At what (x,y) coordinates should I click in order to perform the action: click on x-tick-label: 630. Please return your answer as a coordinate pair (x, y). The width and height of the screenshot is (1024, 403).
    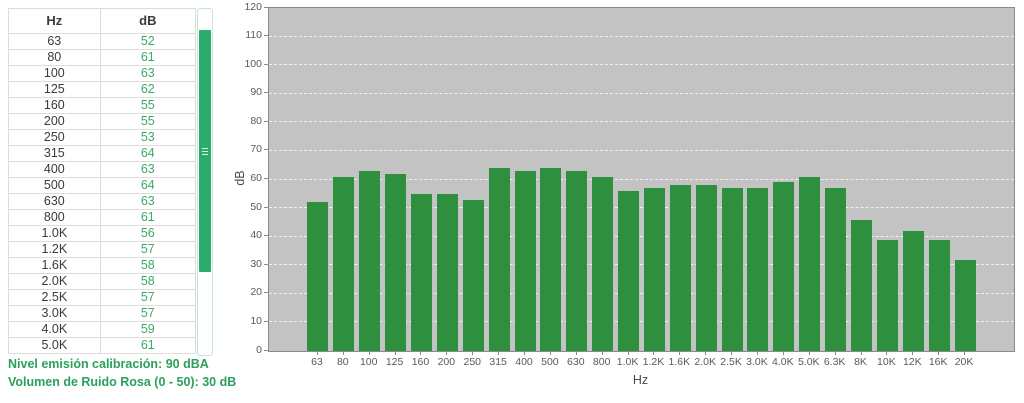
    Looking at the image, I should click on (576, 362).